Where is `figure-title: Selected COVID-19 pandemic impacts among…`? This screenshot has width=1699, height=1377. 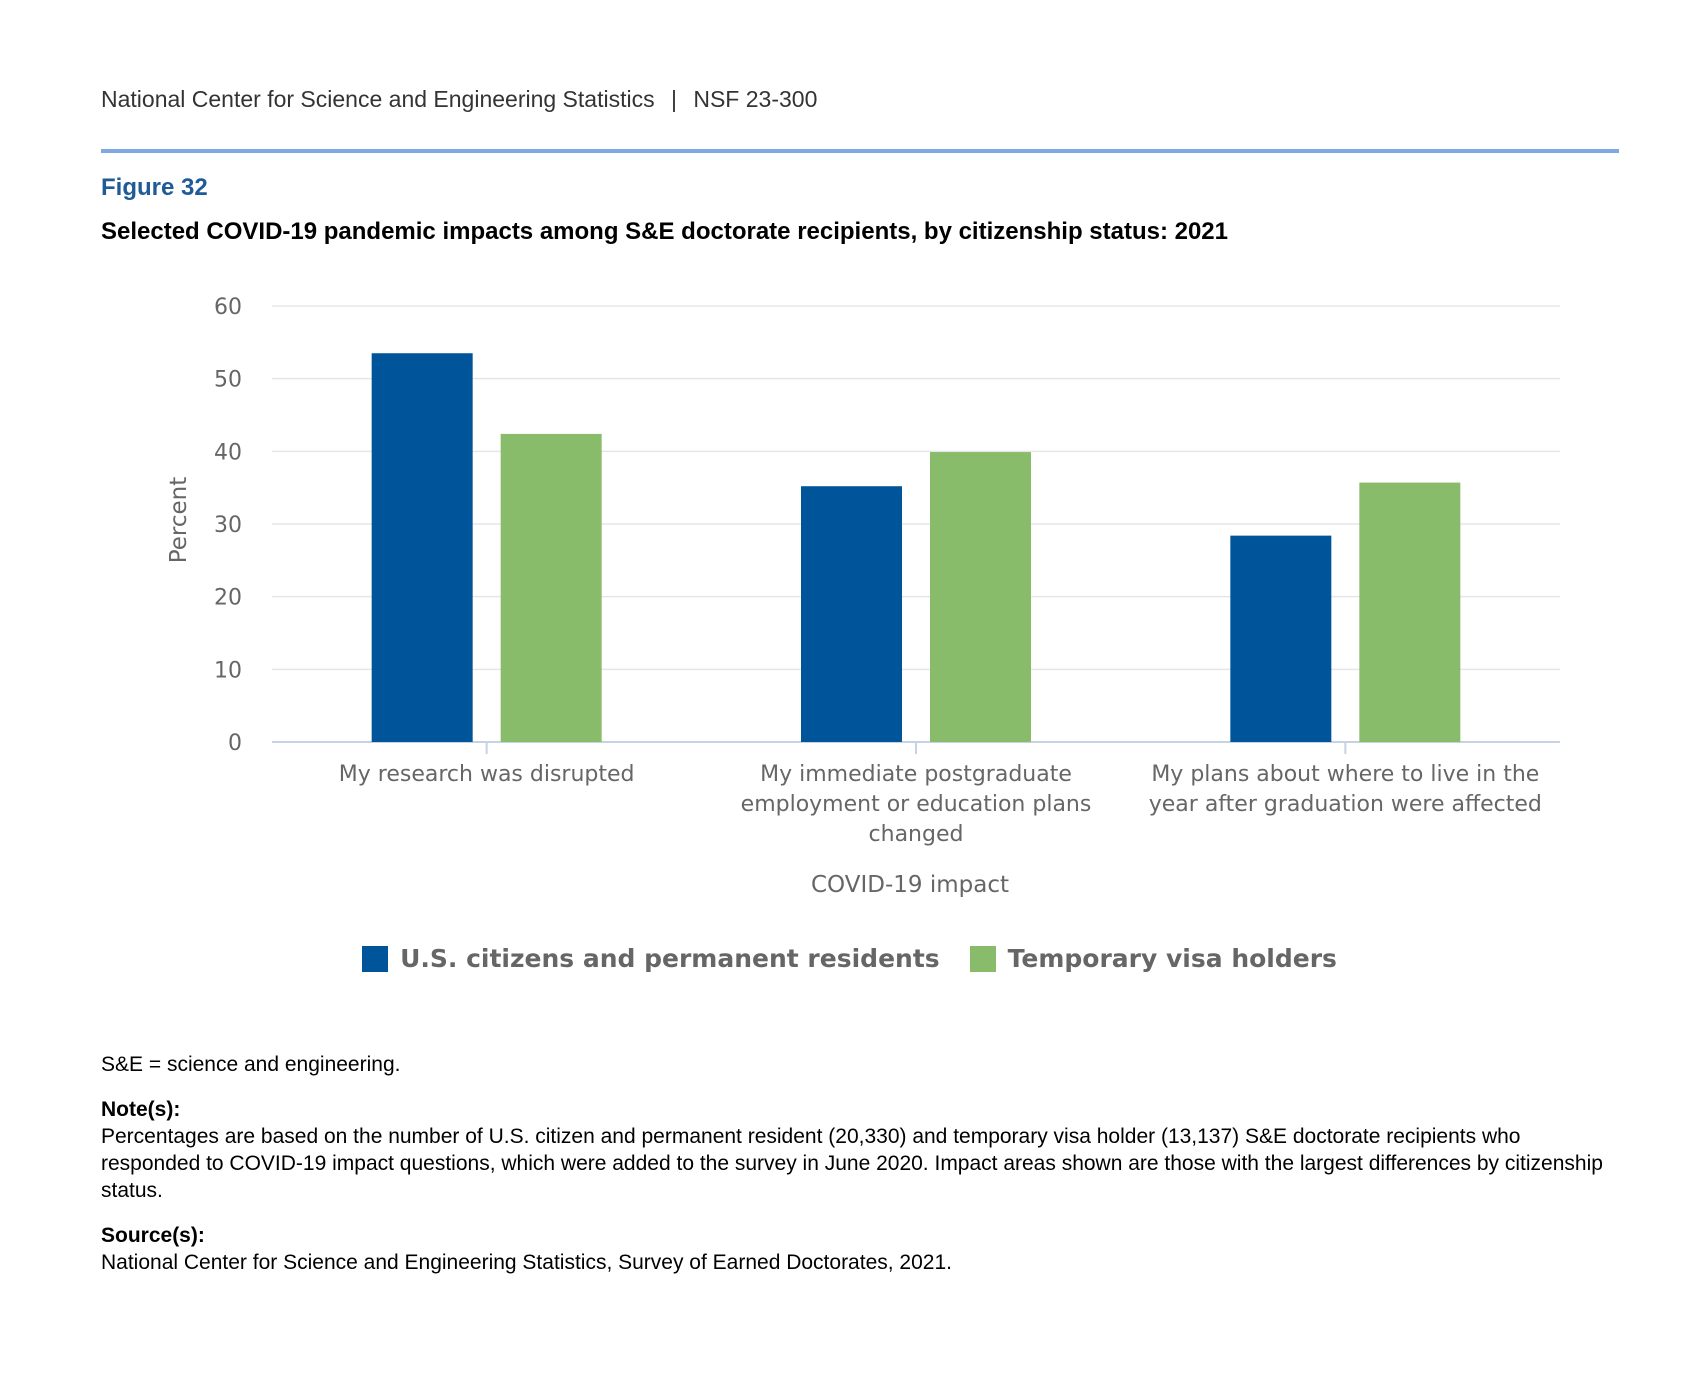
figure-title: Selected COVID-19 pandemic impacts among… is located at coordinates (665, 231).